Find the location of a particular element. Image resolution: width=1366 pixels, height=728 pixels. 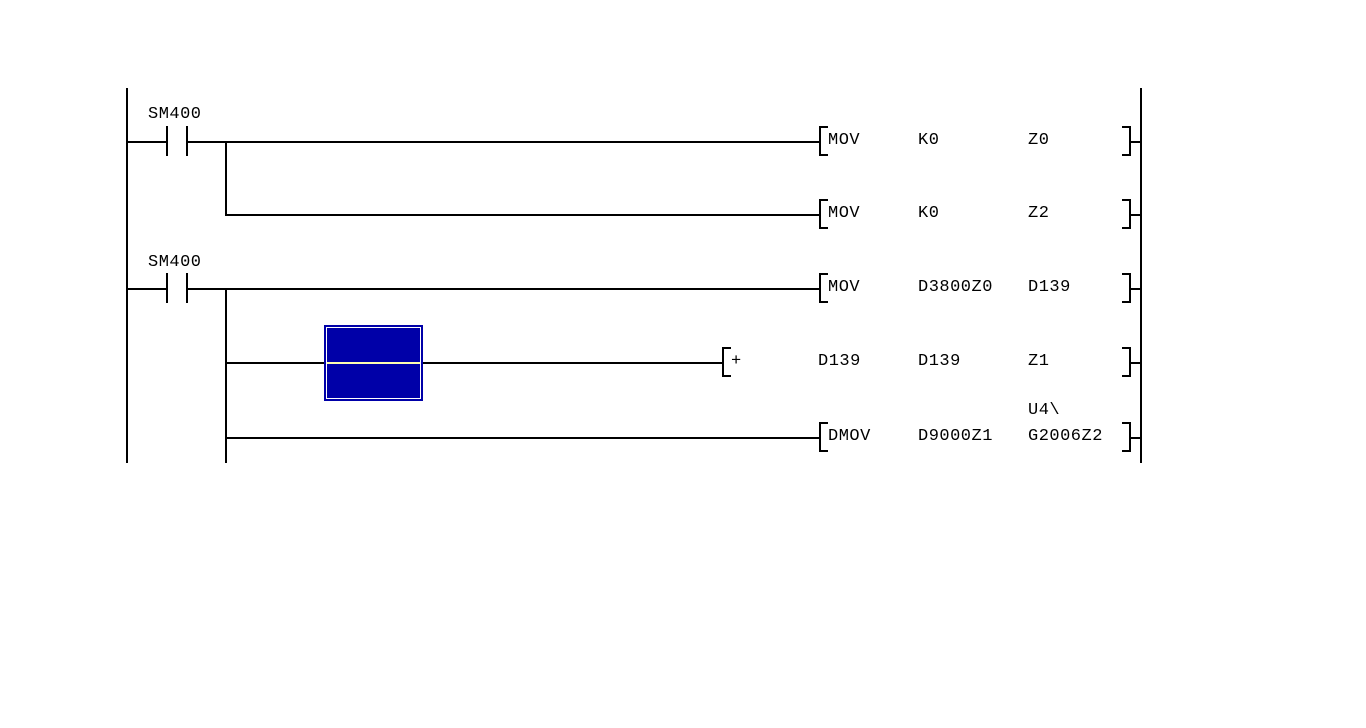

left-power-rail is located at coordinates (127, 275).